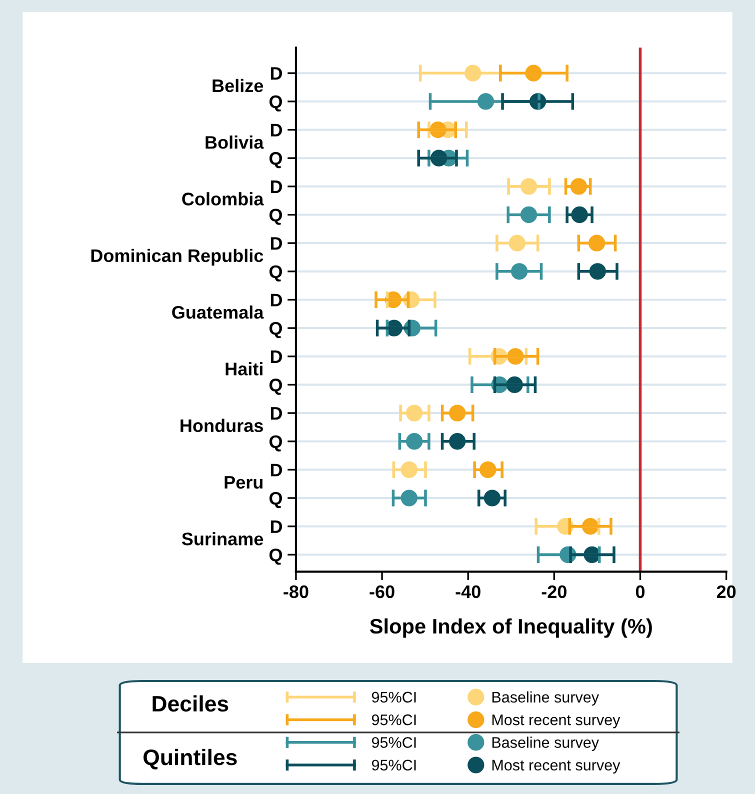 This screenshot has height=794, width=755. What do you see at coordinates (243, 482) in the screenshot?
I see `text: Peru` at bounding box center [243, 482].